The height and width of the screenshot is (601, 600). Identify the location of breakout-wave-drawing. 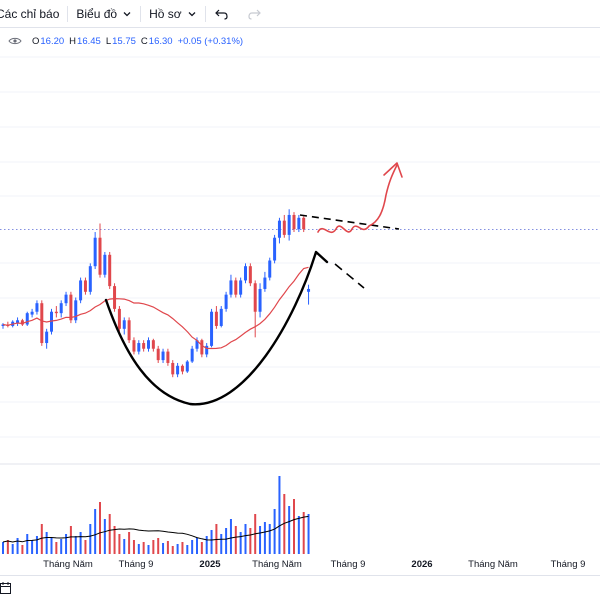
(357, 199).